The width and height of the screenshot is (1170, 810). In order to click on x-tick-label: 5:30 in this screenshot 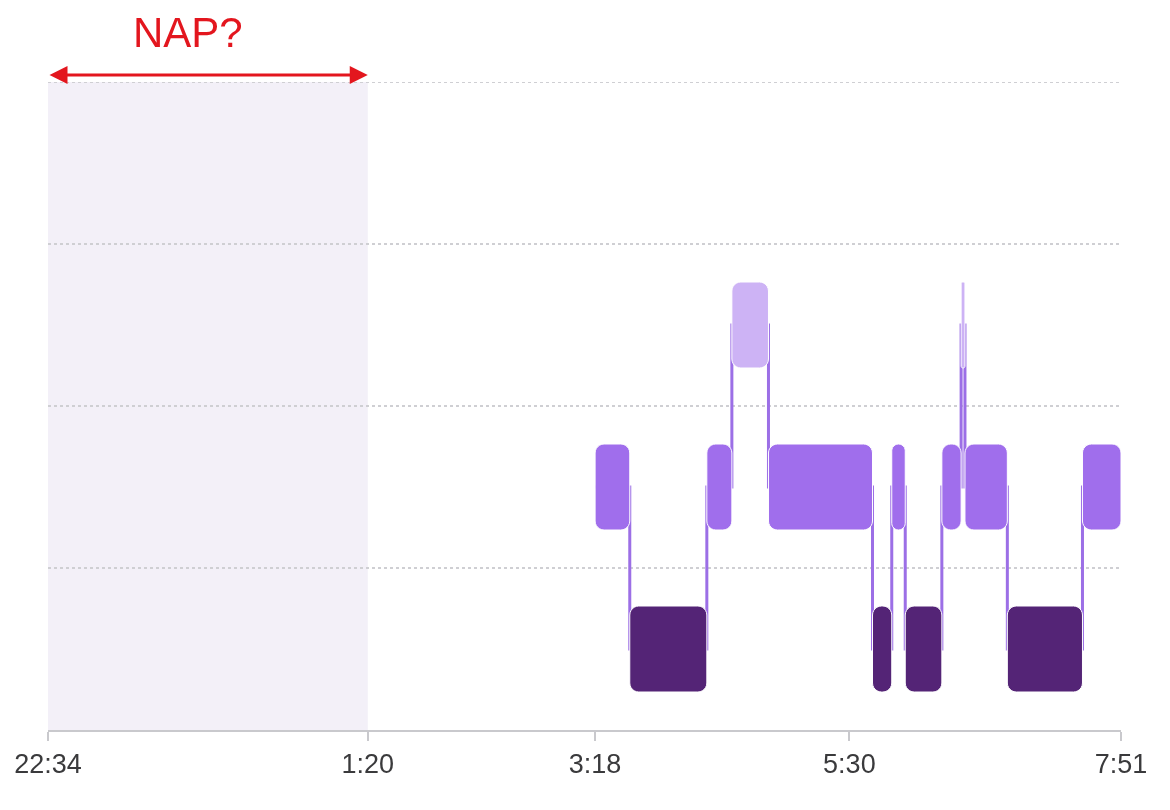, I will do `click(849, 764)`.